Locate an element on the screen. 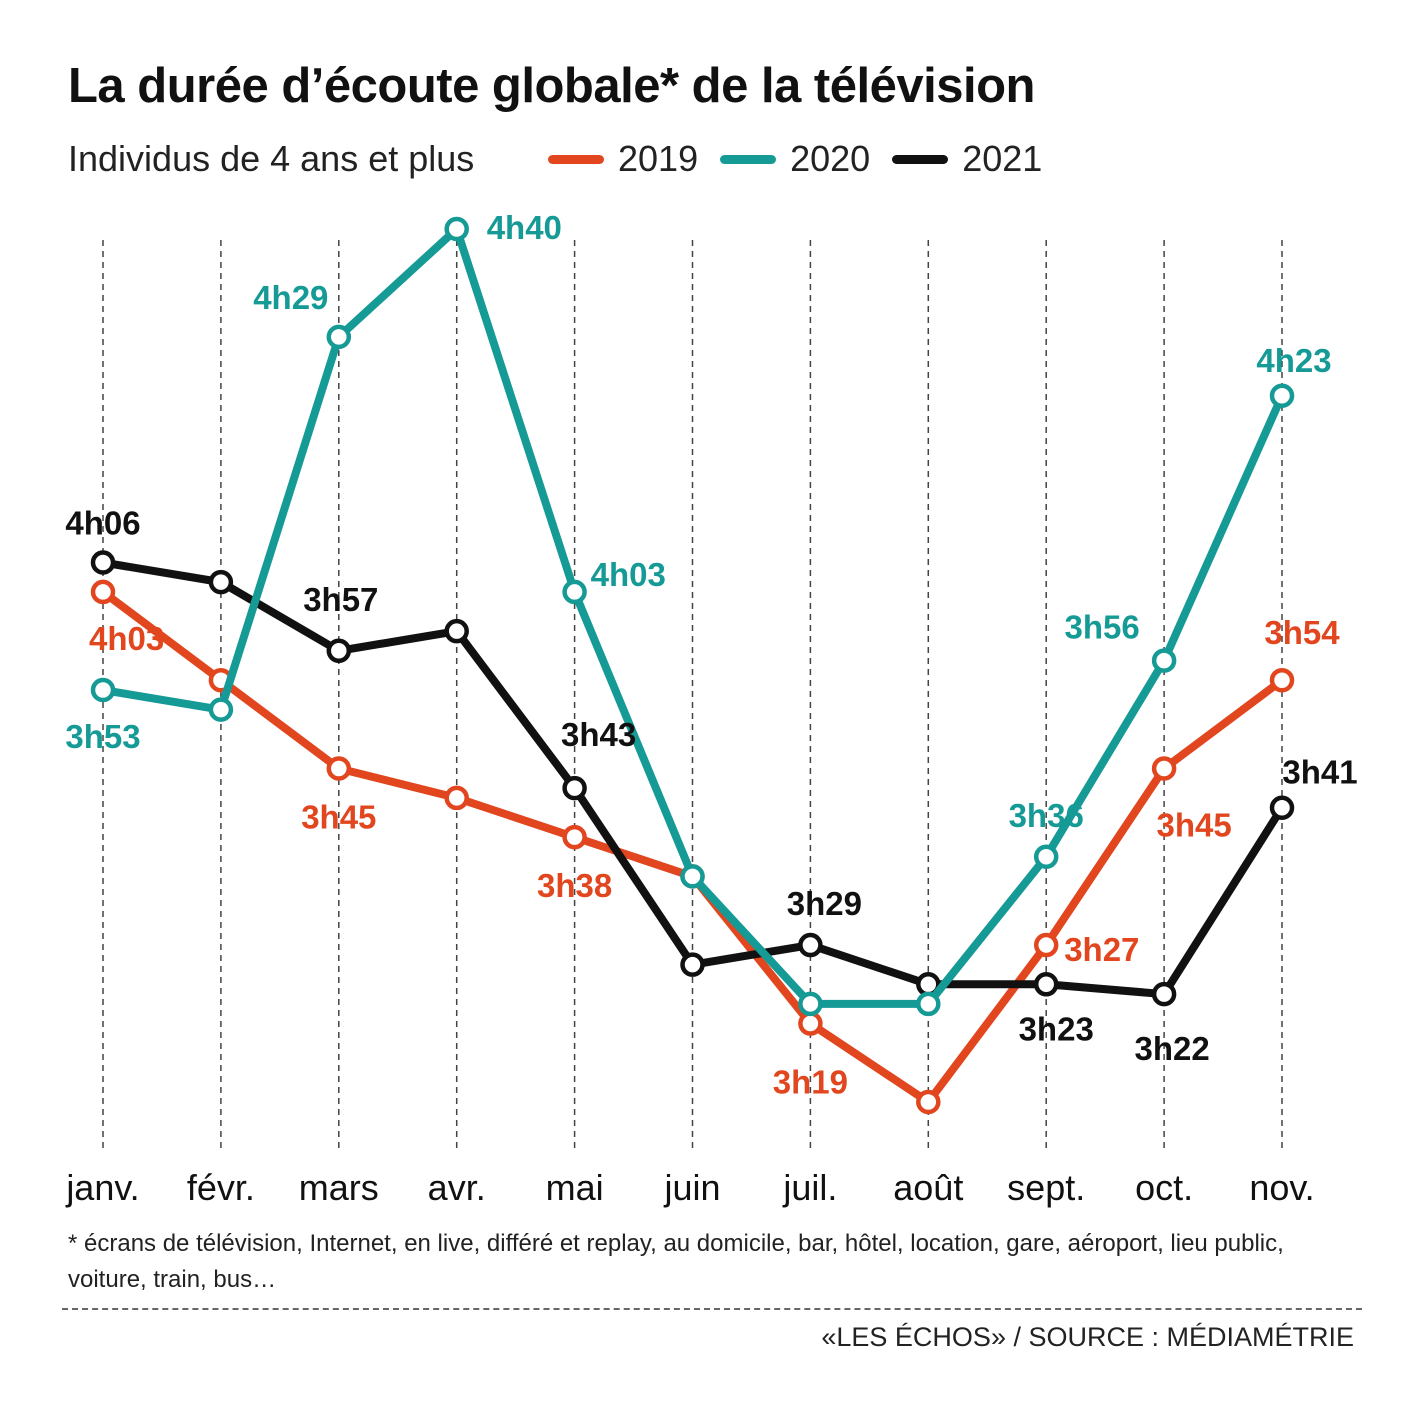  x-tick-label: janv. is located at coordinates (102, 1187).